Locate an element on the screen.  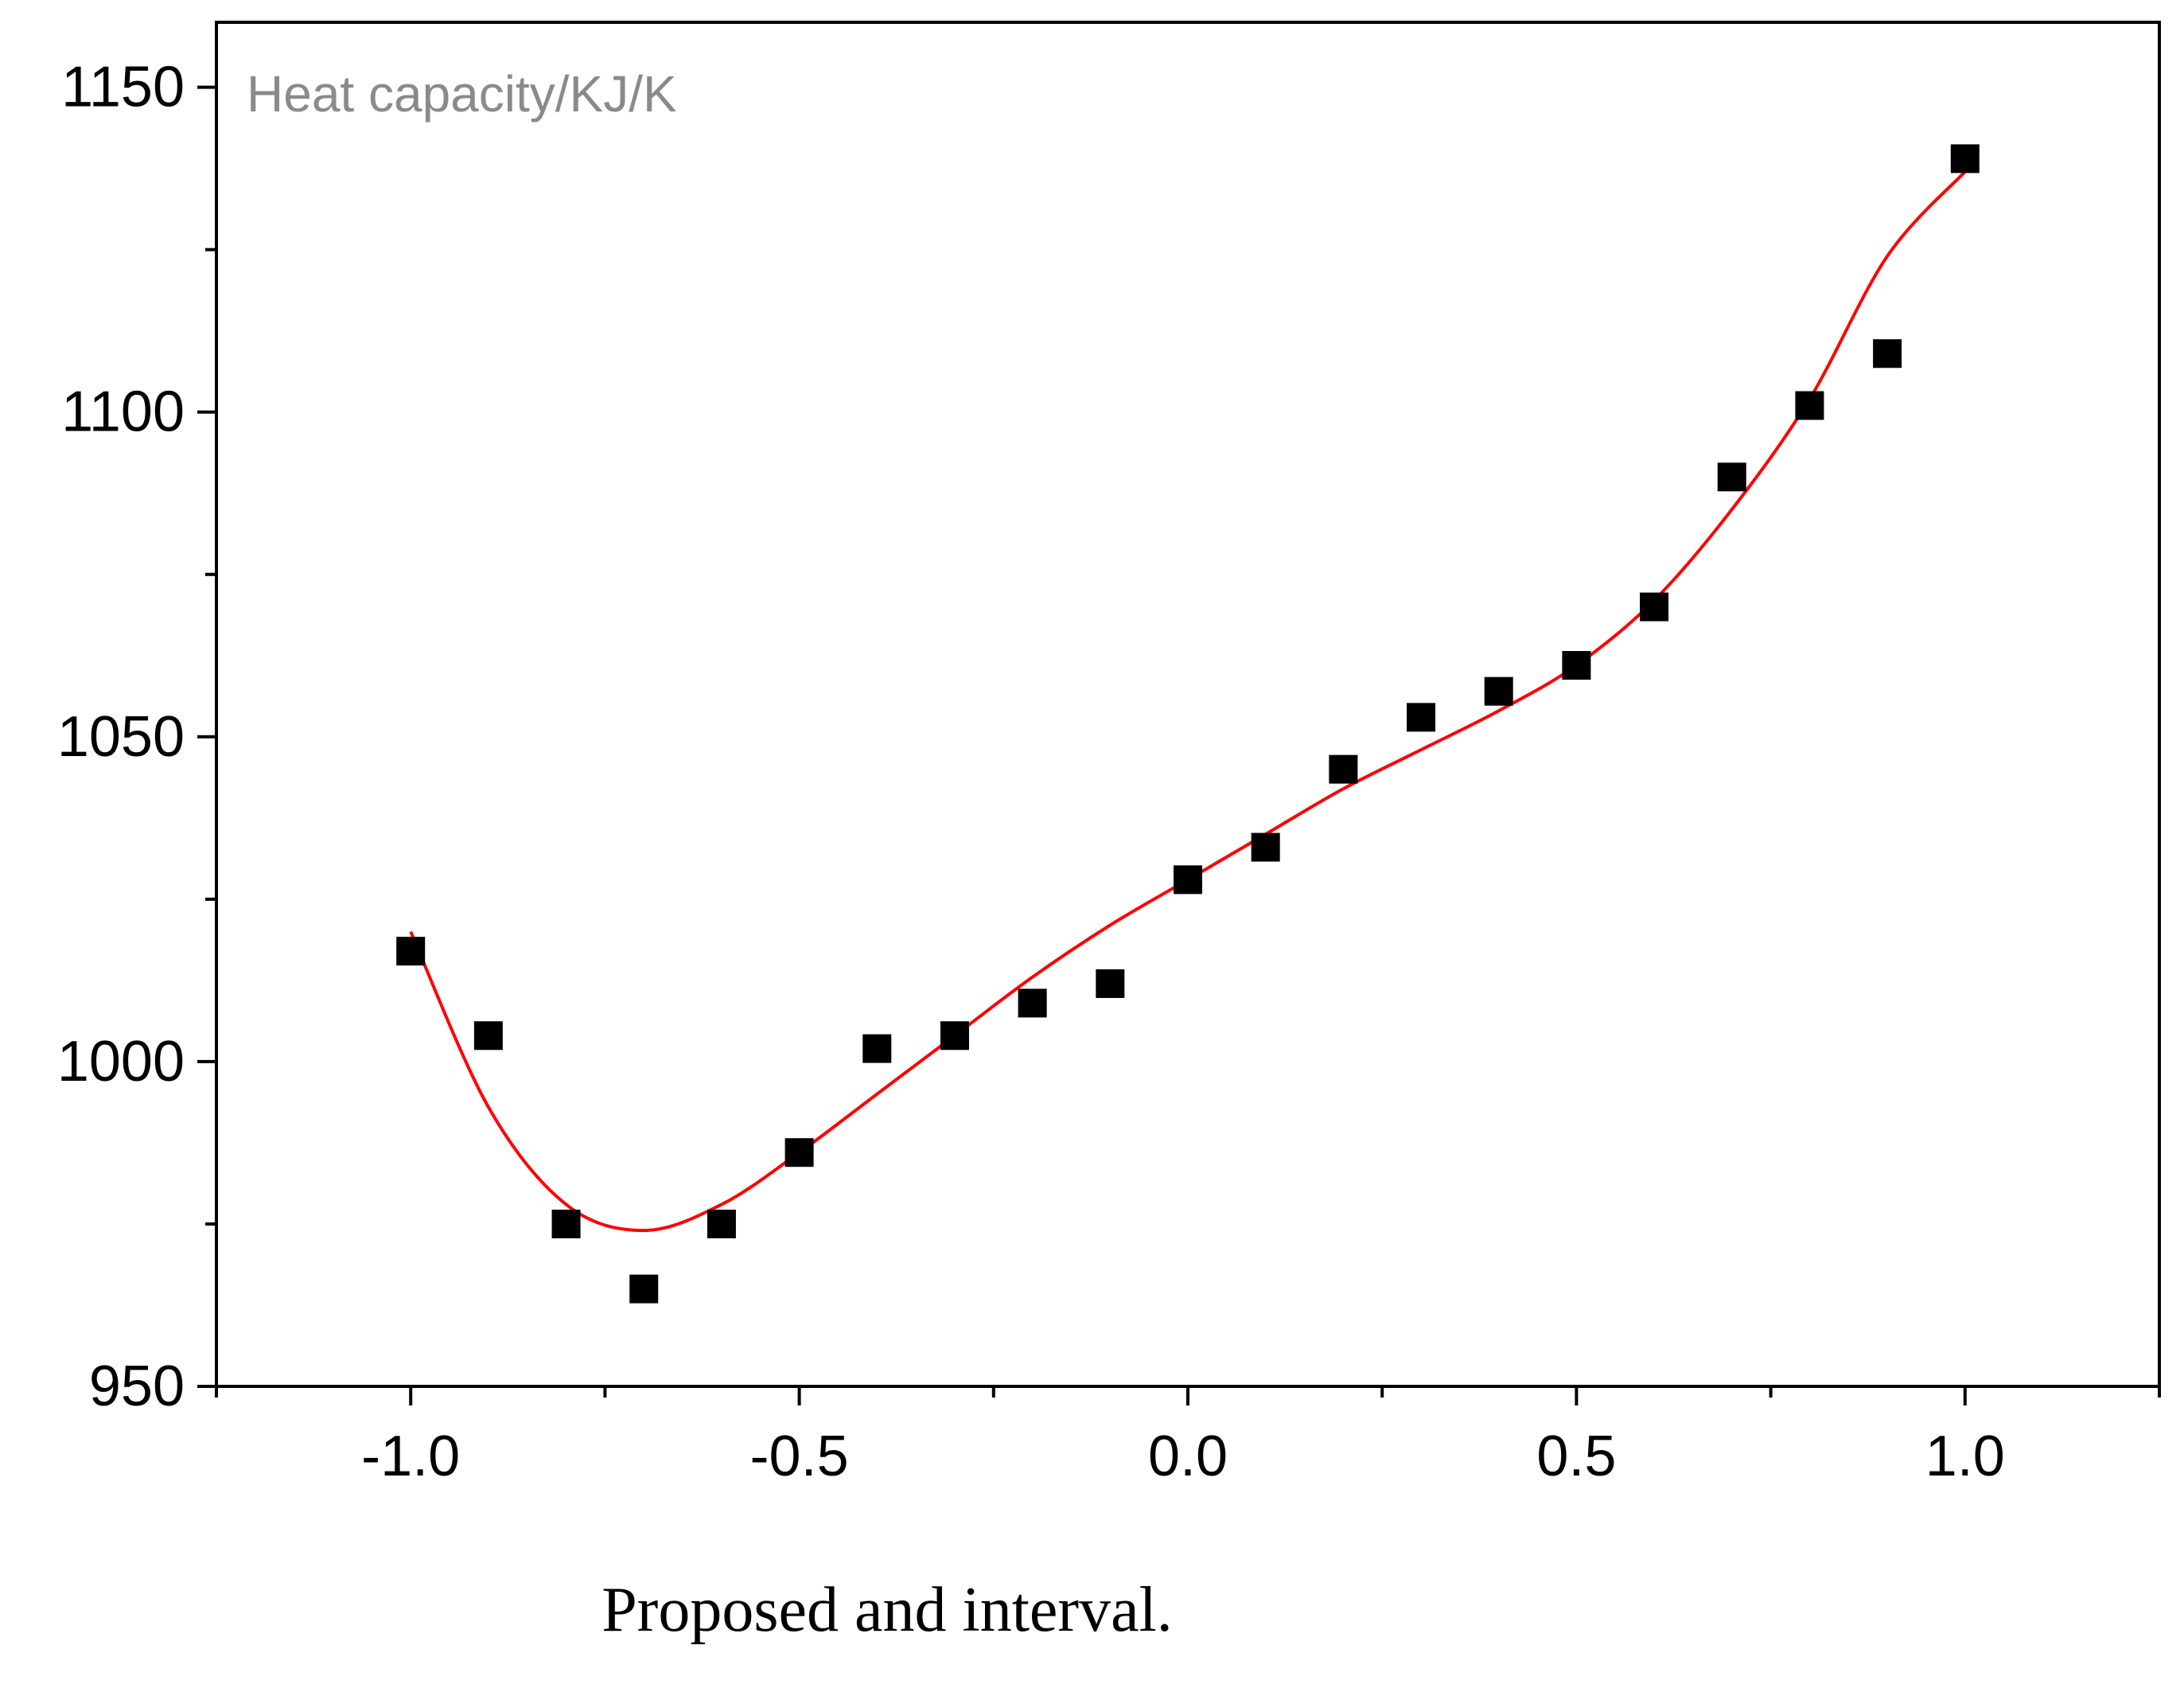
y-tick-label: 1100 is located at coordinates (123, 412).